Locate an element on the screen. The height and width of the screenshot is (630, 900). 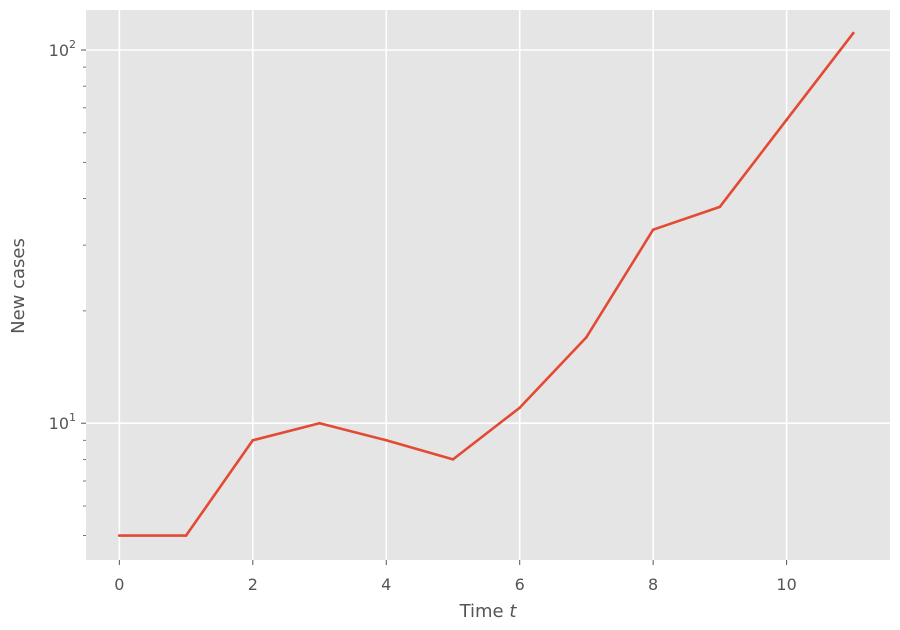
y-tick-label: 10² is located at coordinates (62, 49).